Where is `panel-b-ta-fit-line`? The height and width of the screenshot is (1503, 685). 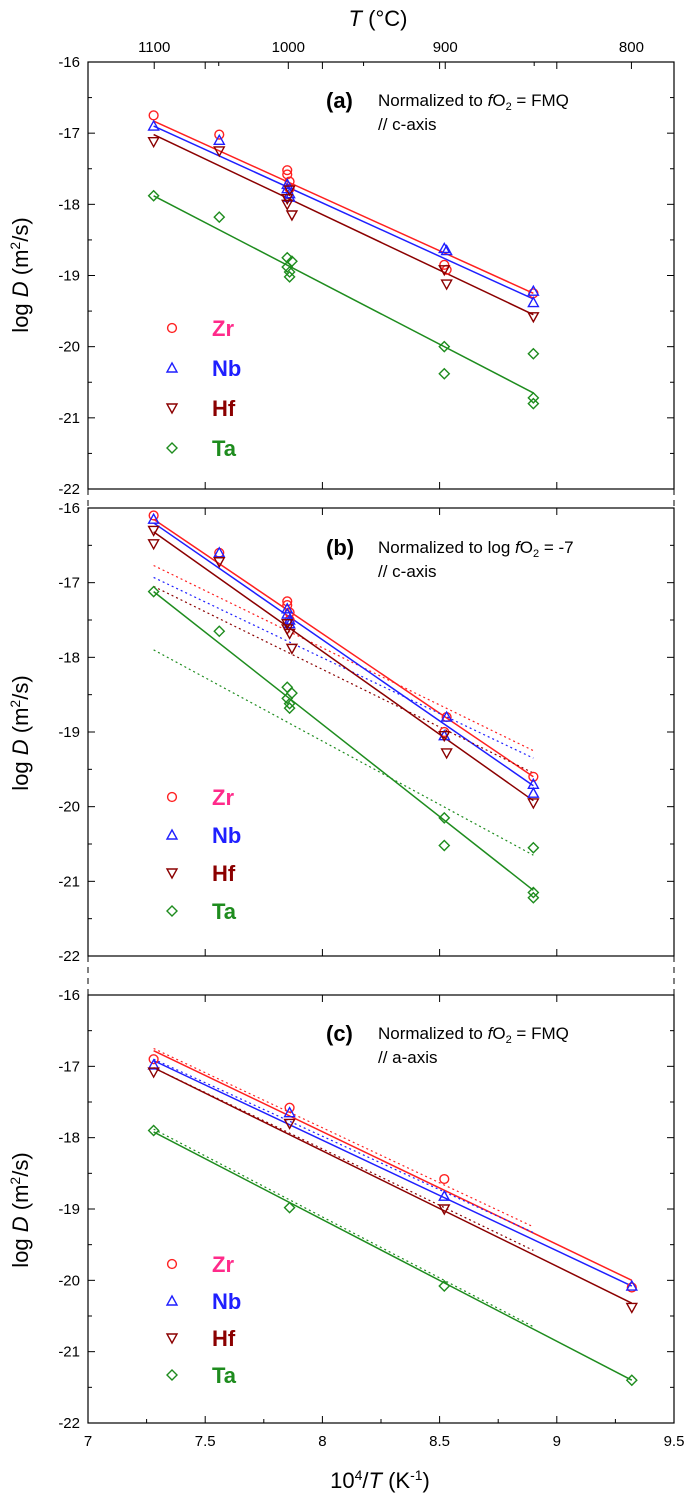 panel-b-ta-fit-line is located at coordinates (343, 741).